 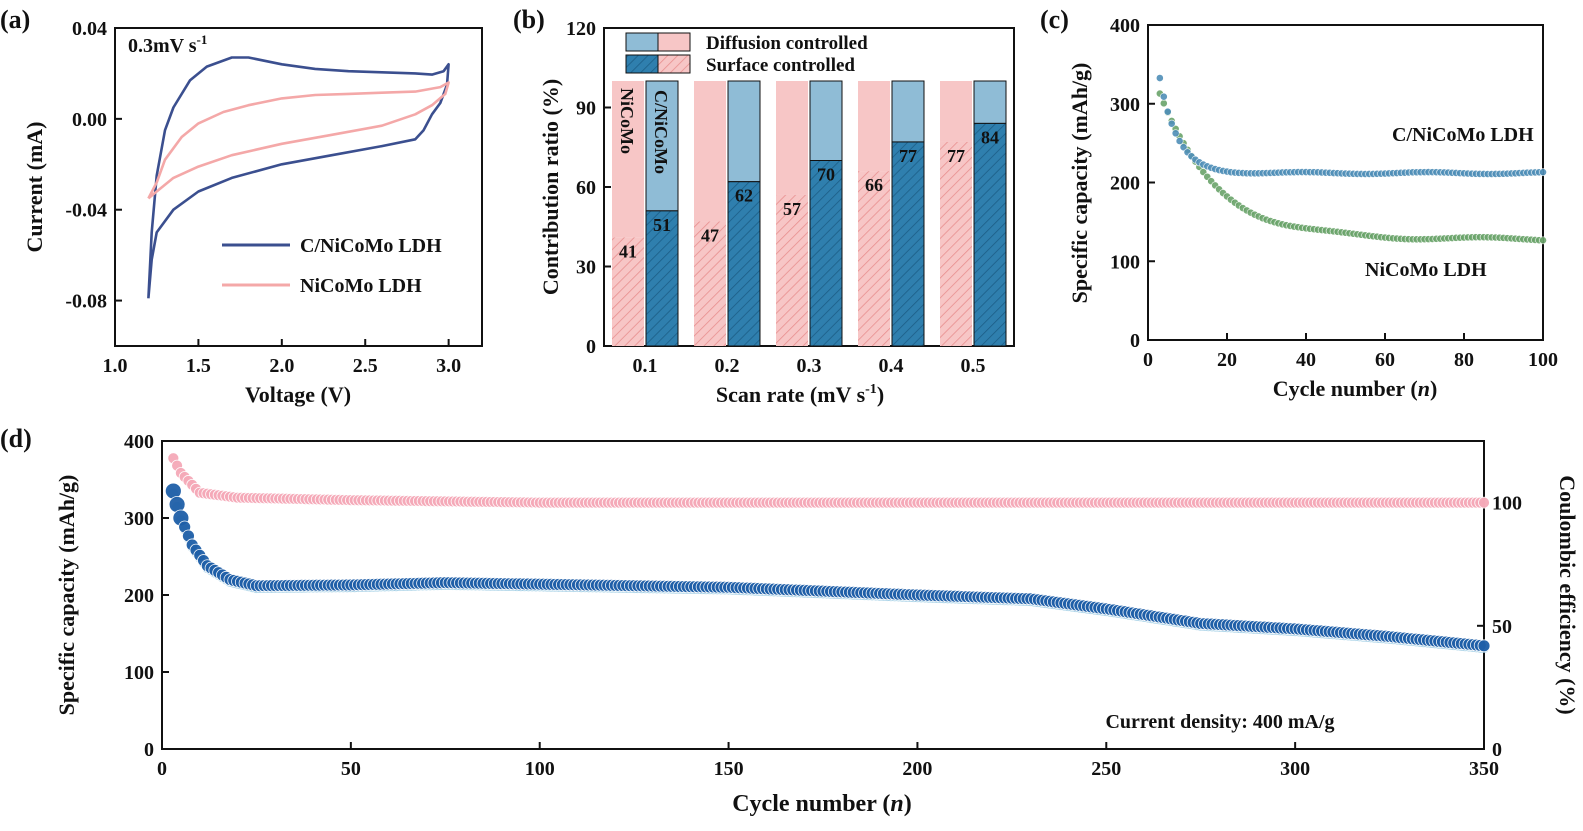 I want to click on panel-b-axes: 0 30 60 90 120, so click(x=588, y=188).